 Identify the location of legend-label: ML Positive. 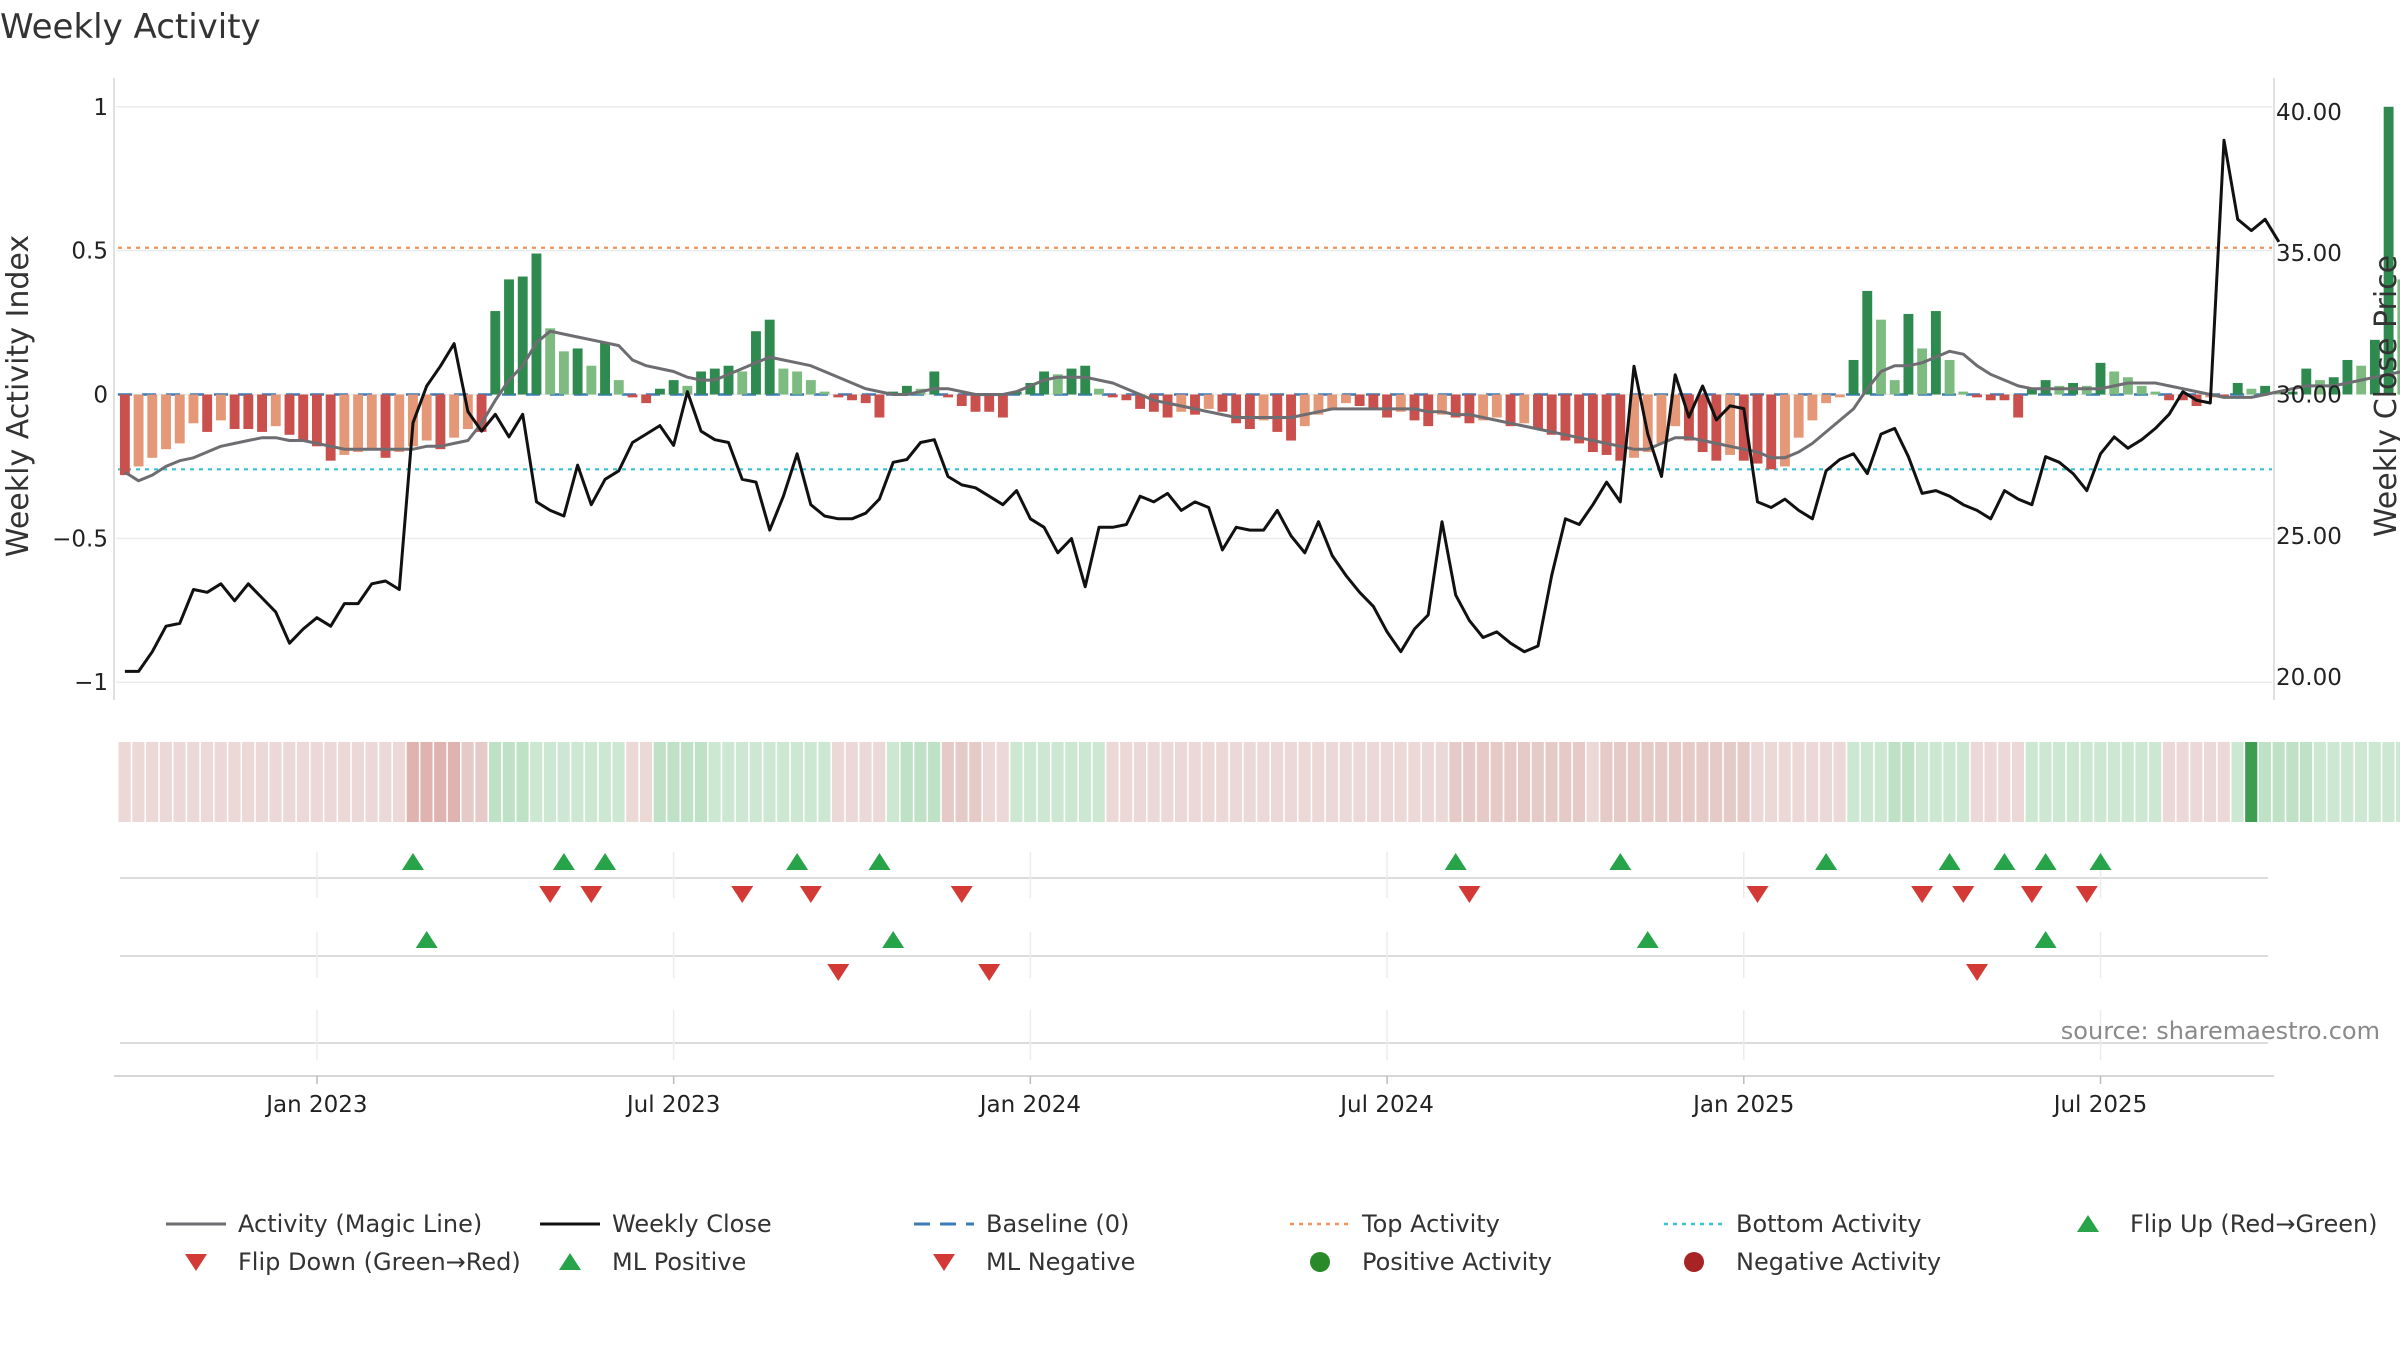
(679, 1262).